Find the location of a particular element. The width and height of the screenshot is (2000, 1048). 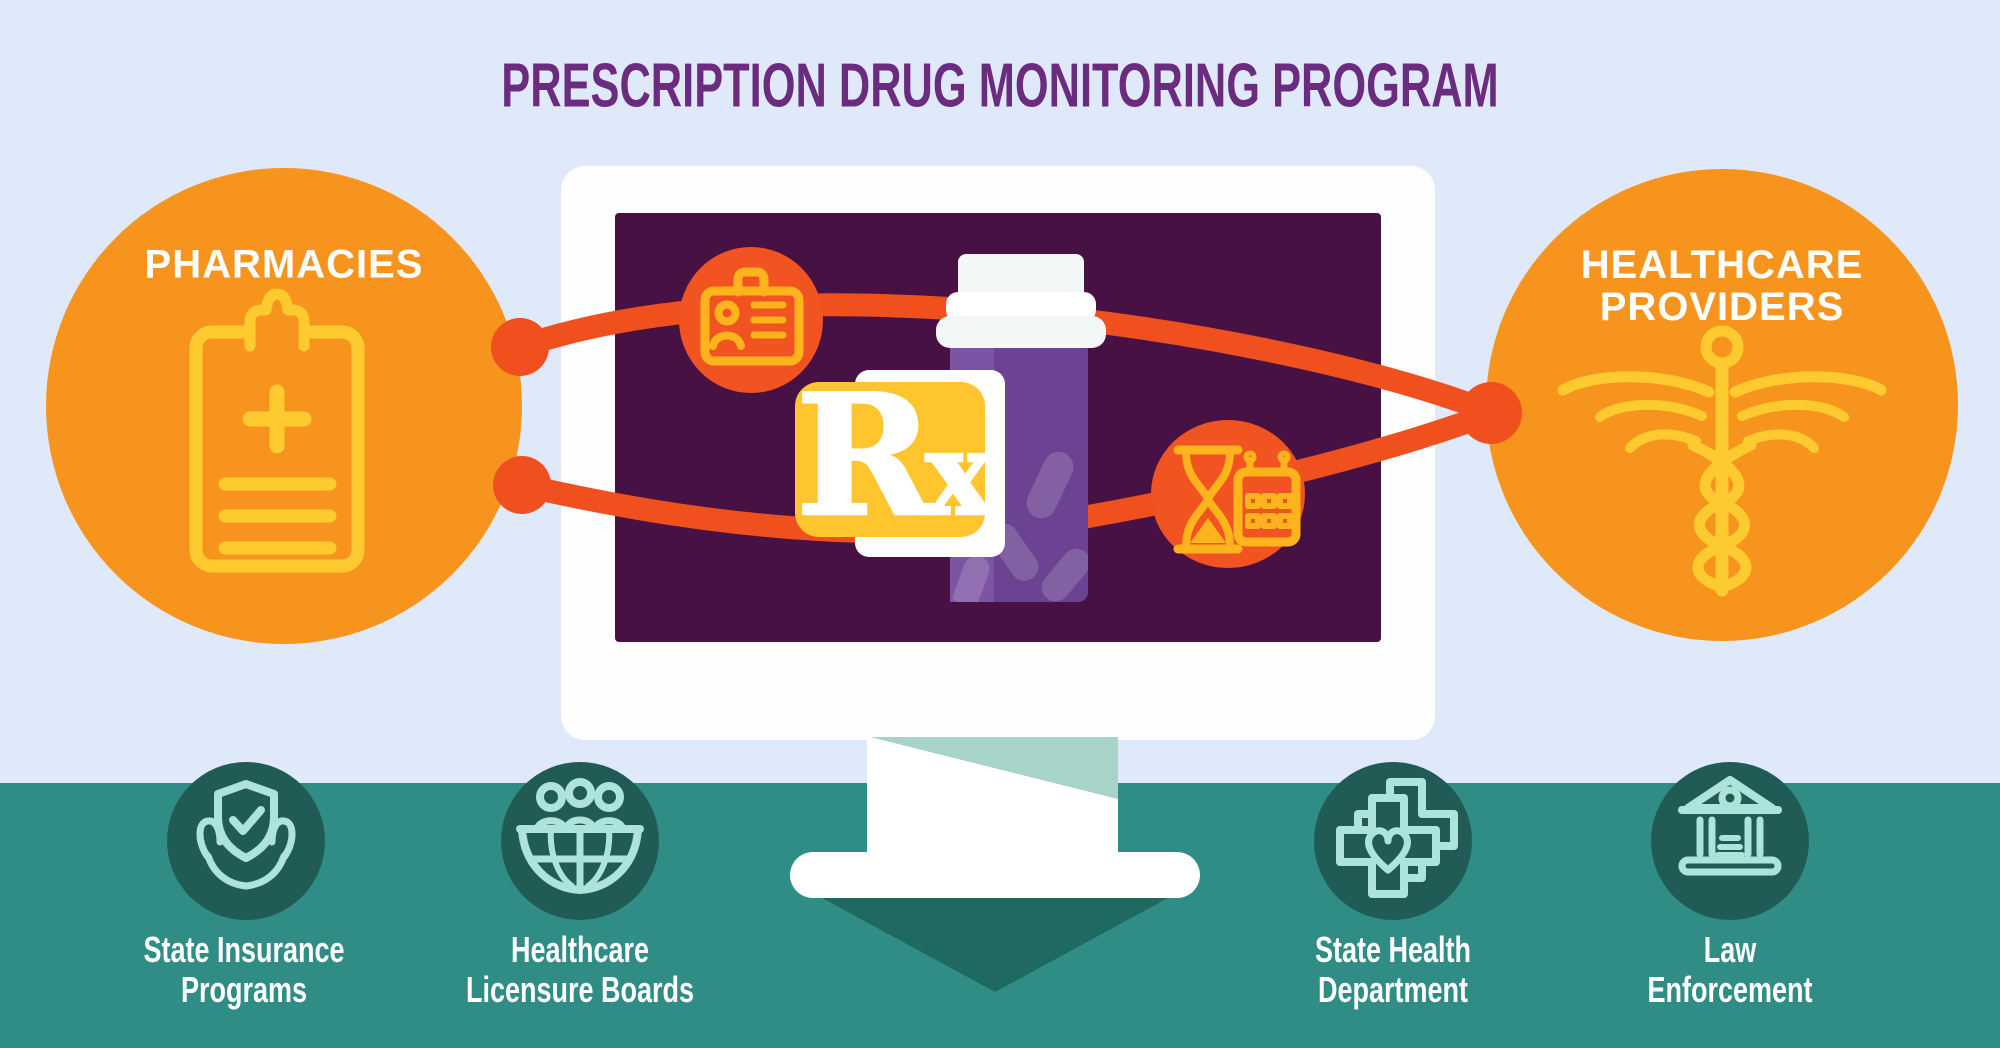

healthcare-providers-label-line2: PROVIDERS is located at coordinates (1722, 307).